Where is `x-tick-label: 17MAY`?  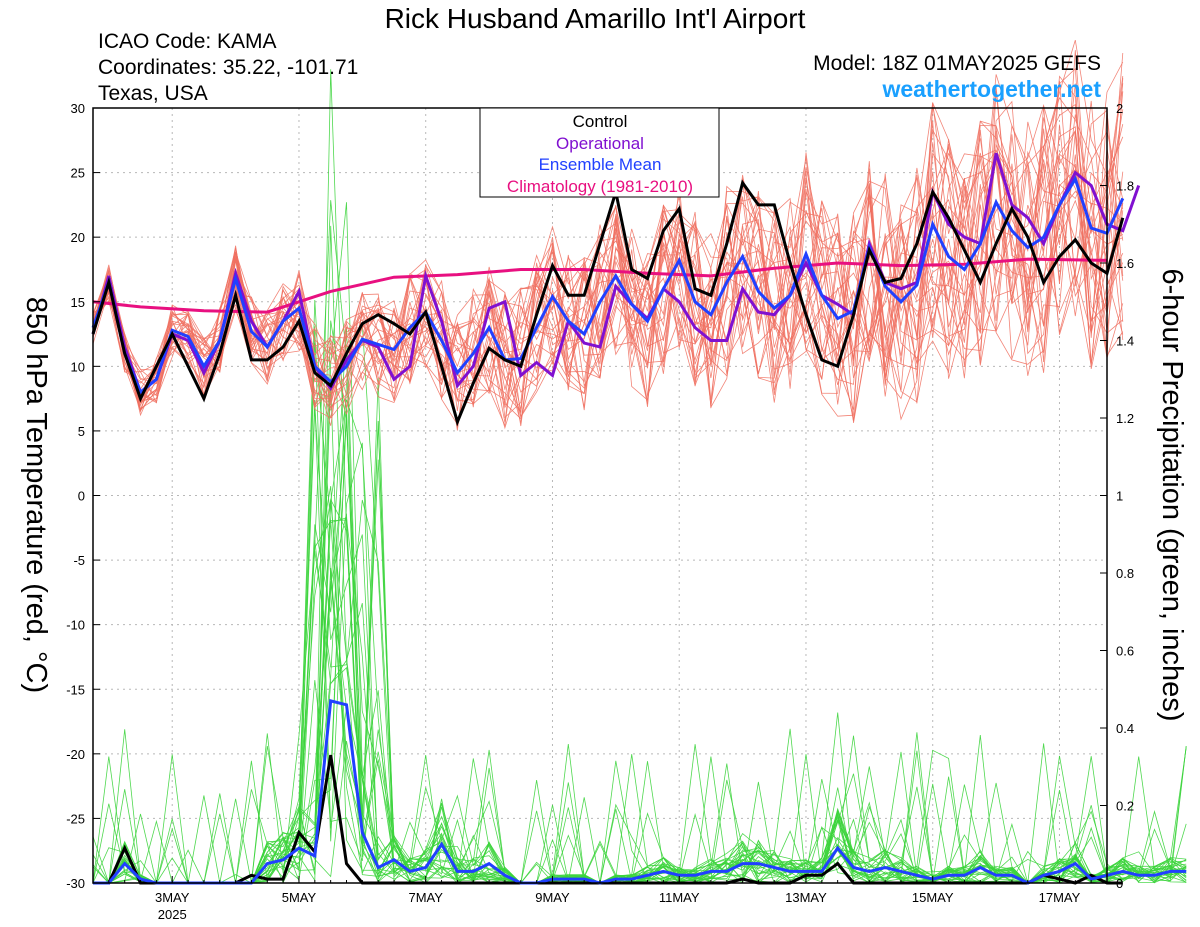
x-tick-label: 17MAY is located at coordinates (1060, 897).